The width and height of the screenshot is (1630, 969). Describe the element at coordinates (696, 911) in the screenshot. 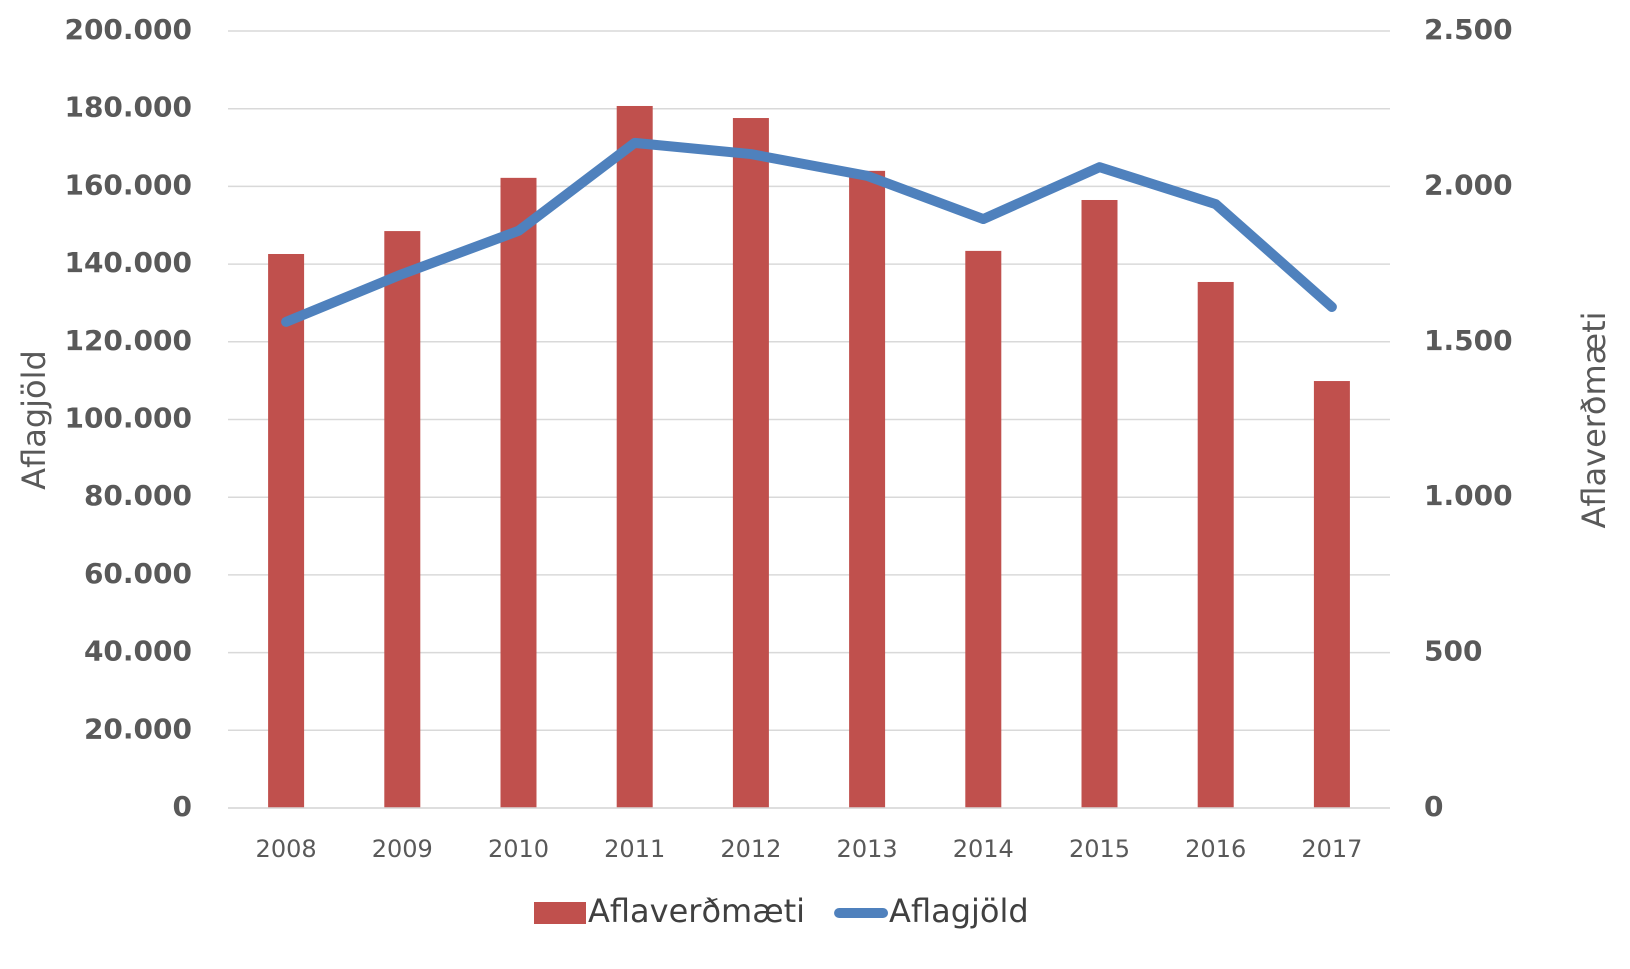

I see `legend-label: Aflaverðmæti` at that location.